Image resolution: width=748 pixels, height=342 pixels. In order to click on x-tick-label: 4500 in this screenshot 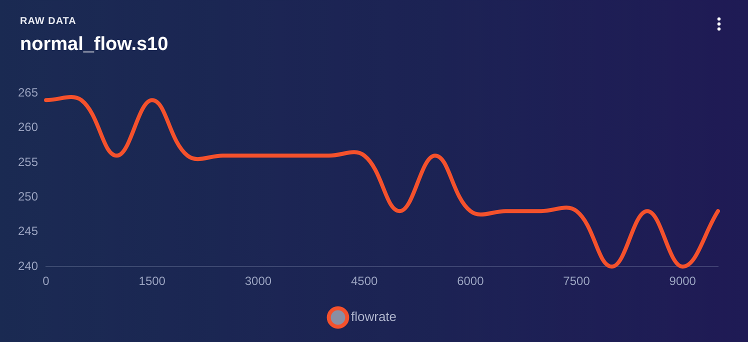, I will do `click(364, 281)`.